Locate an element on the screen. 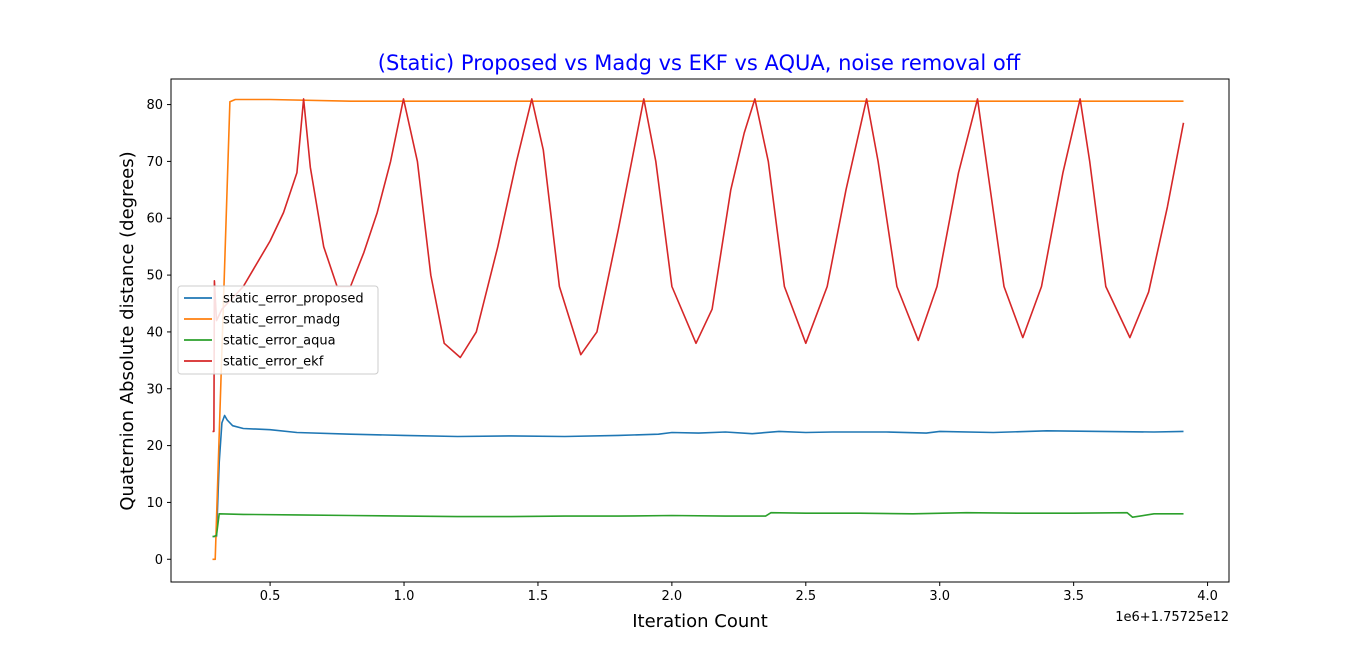 The image size is (1366, 655). x-axis-title: Iteration Count is located at coordinates (700, 621).